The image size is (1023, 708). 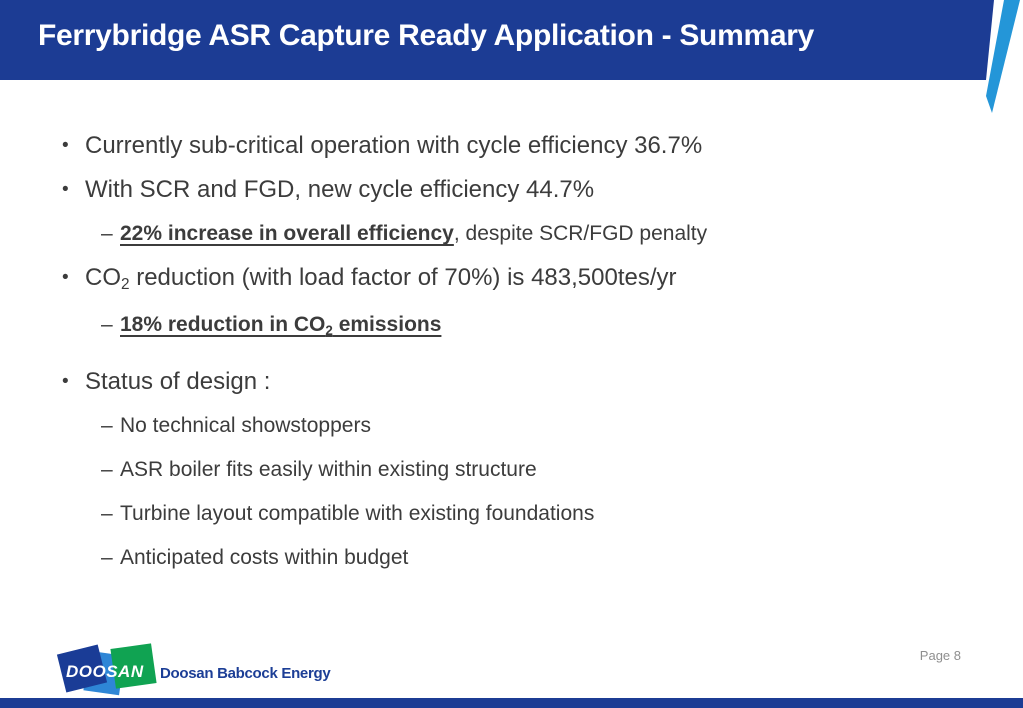 What do you see at coordinates (387, 324) in the screenshot?
I see `bullet-text-segment: emissions` at bounding box center [387, 324].